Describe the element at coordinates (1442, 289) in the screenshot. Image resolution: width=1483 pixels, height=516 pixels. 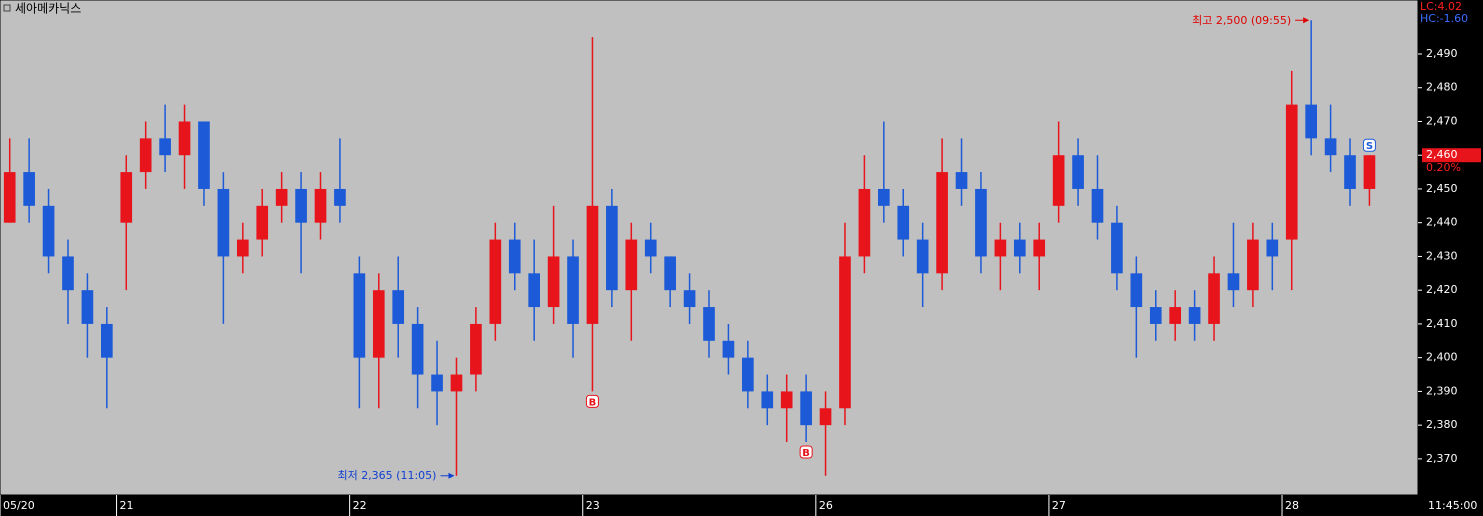
I see `y-tick-label: 2,420` at that location.